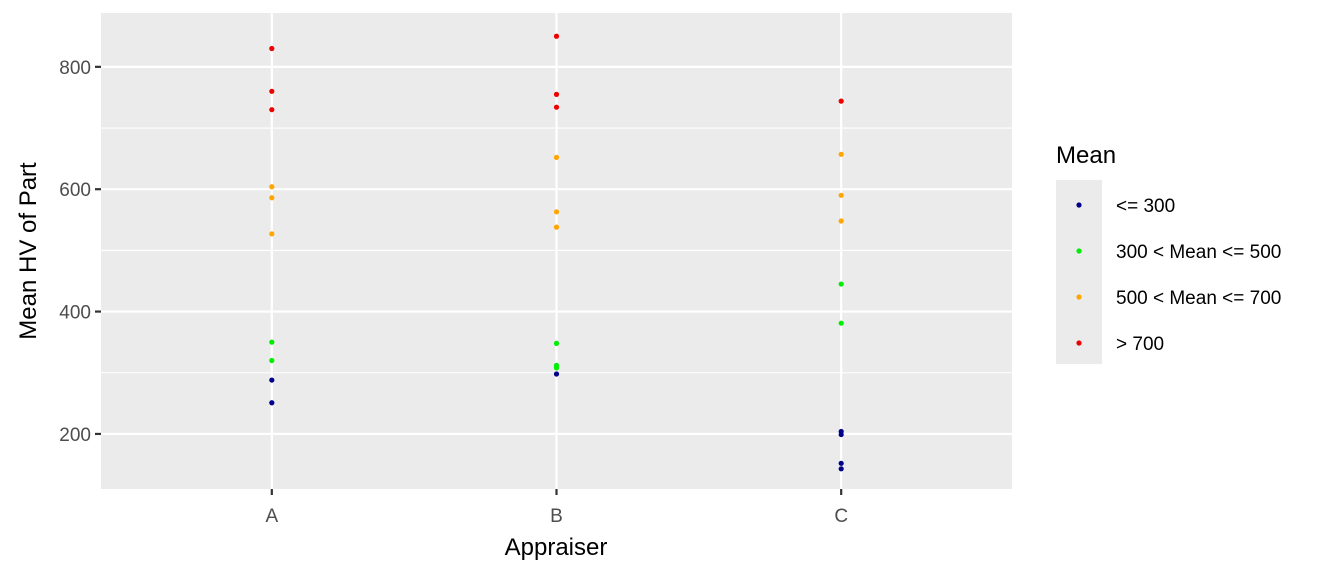 The width and height of the screenshot is (1344, 576). Describe the element at coordinates (1198, 252) in the screenshot. I see `legend-label: 300 < Mean <= 500` at that location.